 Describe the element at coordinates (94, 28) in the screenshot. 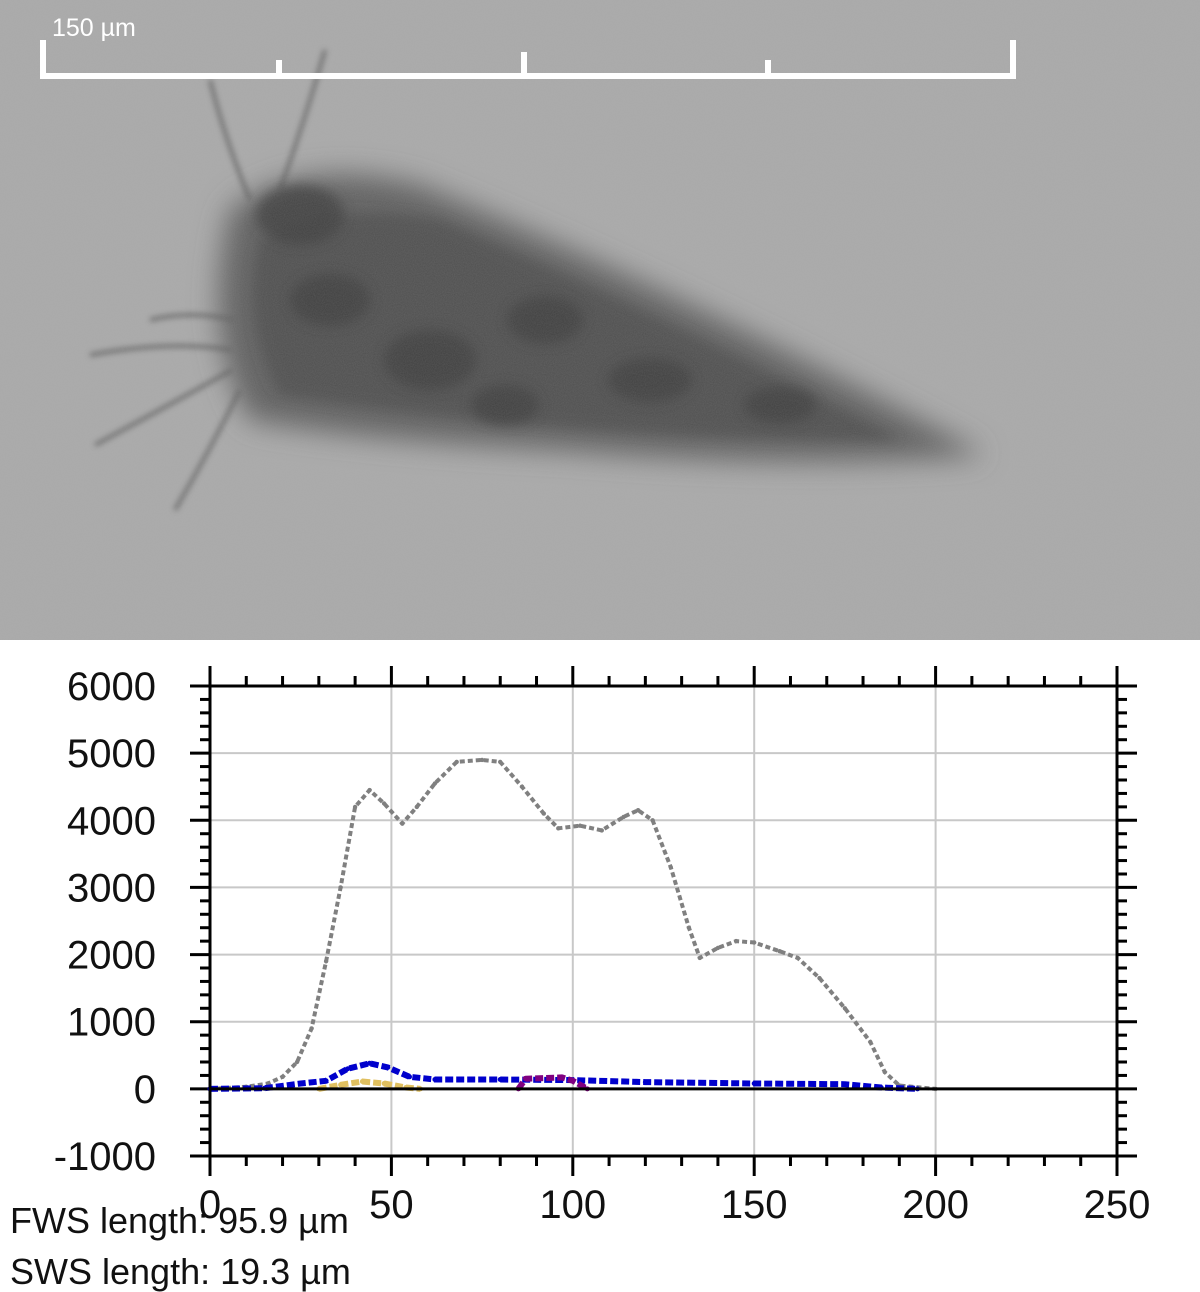

I see `scale-bar-label: 150 µm` at that location.